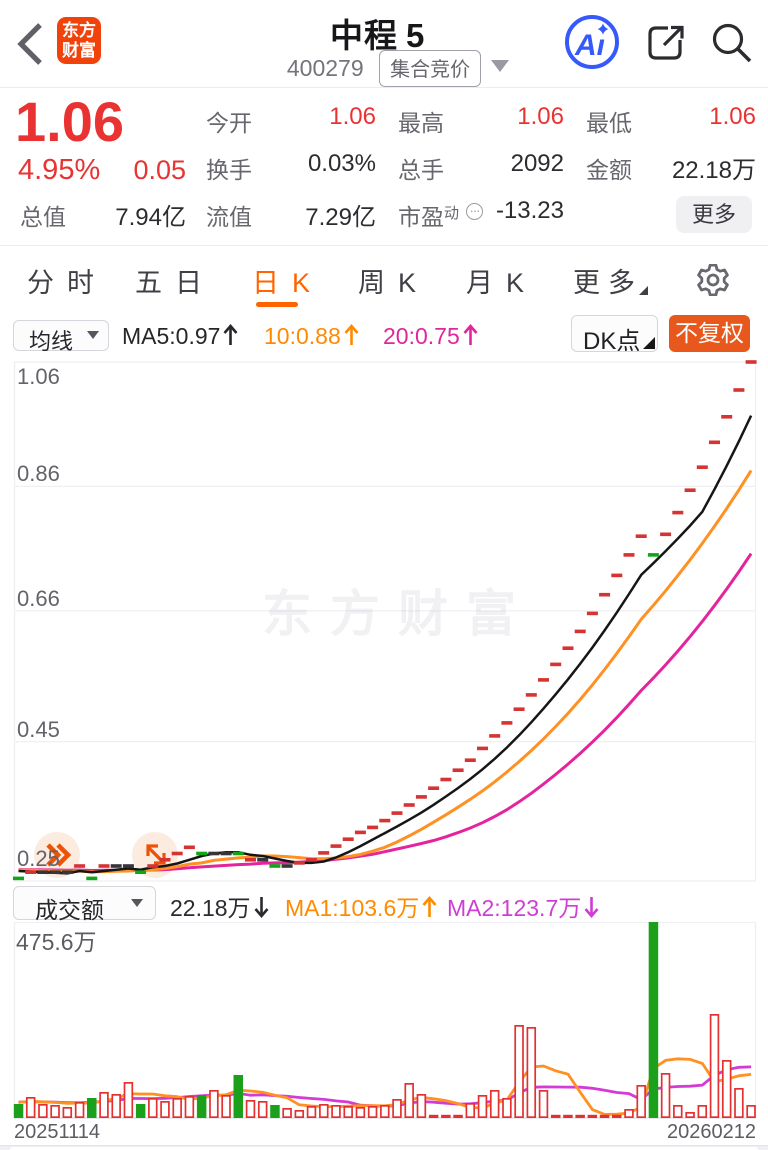 This screenshot has width=768, height=1150. I want to click on svg-text: 东方财富, so click(398, 614).